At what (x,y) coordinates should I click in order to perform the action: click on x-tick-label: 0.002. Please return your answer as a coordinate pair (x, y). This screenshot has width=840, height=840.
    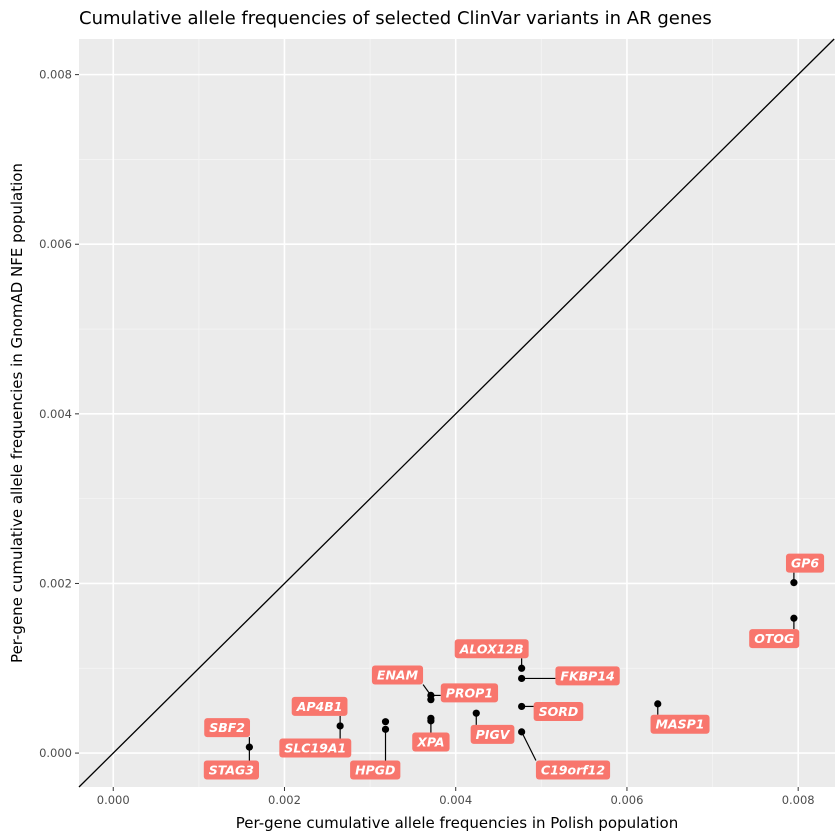
    Looking at the image, I should click on (284, 800).